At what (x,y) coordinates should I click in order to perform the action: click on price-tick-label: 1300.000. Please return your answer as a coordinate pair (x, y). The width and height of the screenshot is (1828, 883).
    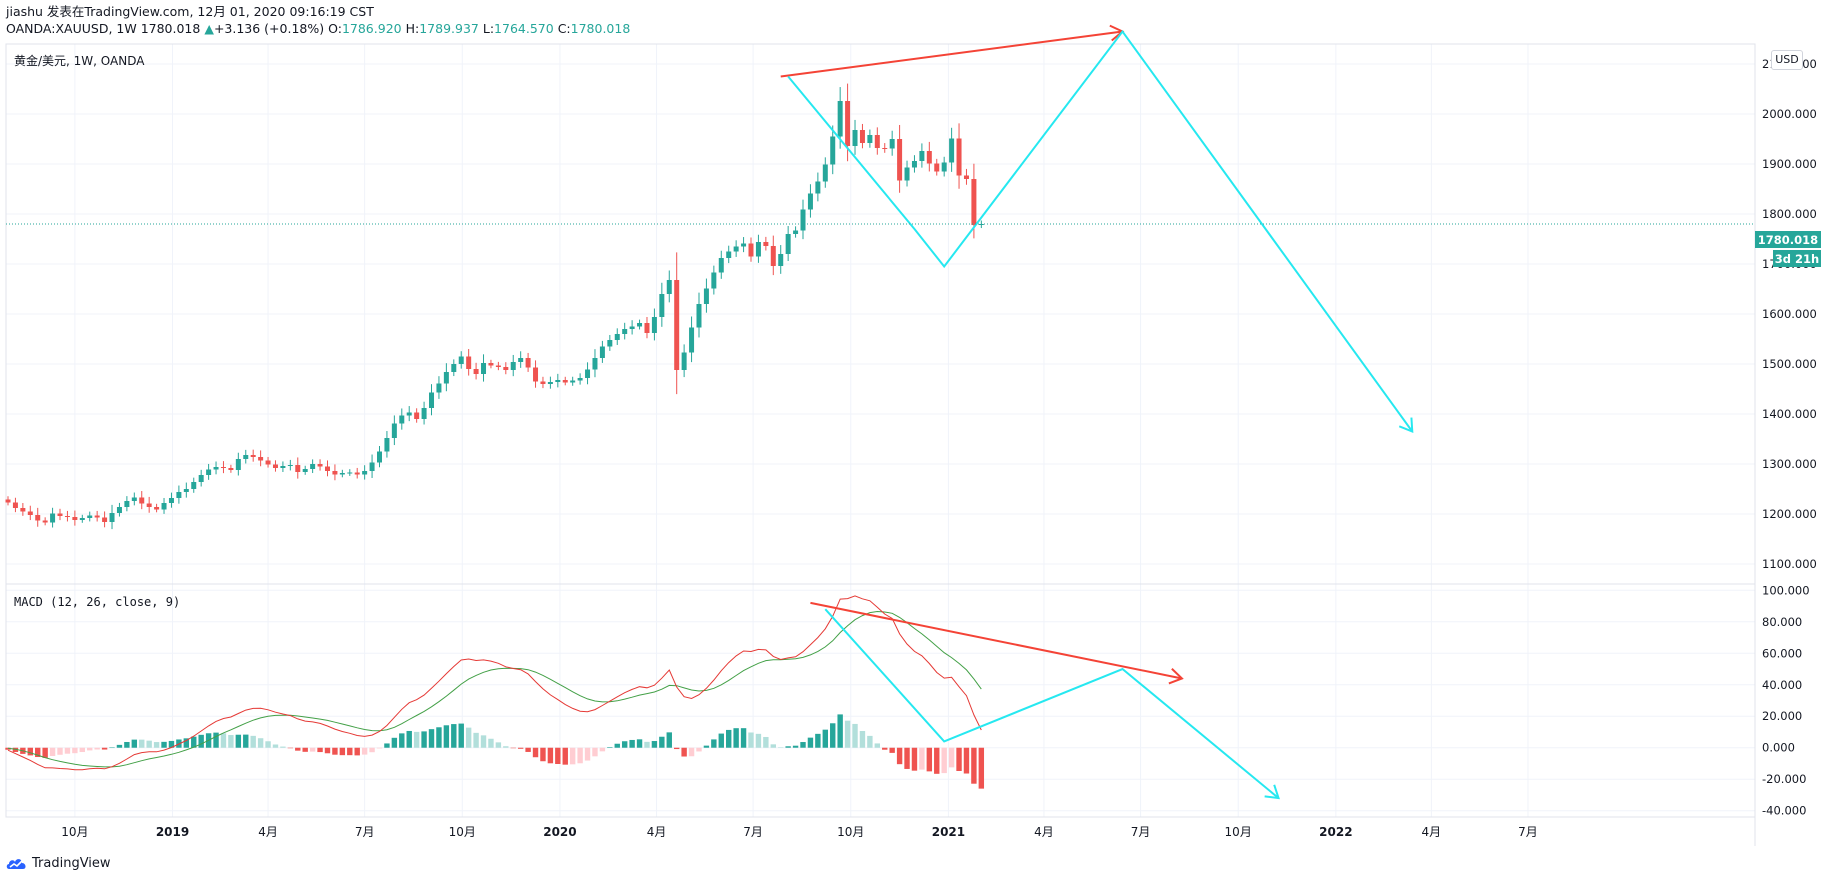
    Looking at the image, I should click on (1789, 464).